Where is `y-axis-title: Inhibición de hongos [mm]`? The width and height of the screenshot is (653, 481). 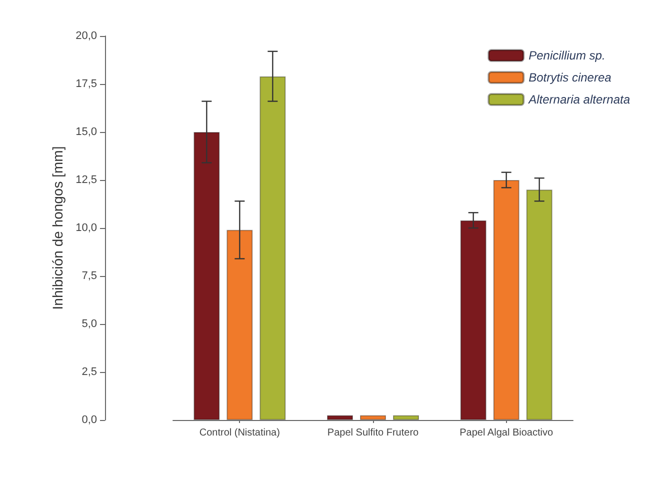
y-axis-title: Inhibición de hongos [mm] is located at coordinates (58, 228).